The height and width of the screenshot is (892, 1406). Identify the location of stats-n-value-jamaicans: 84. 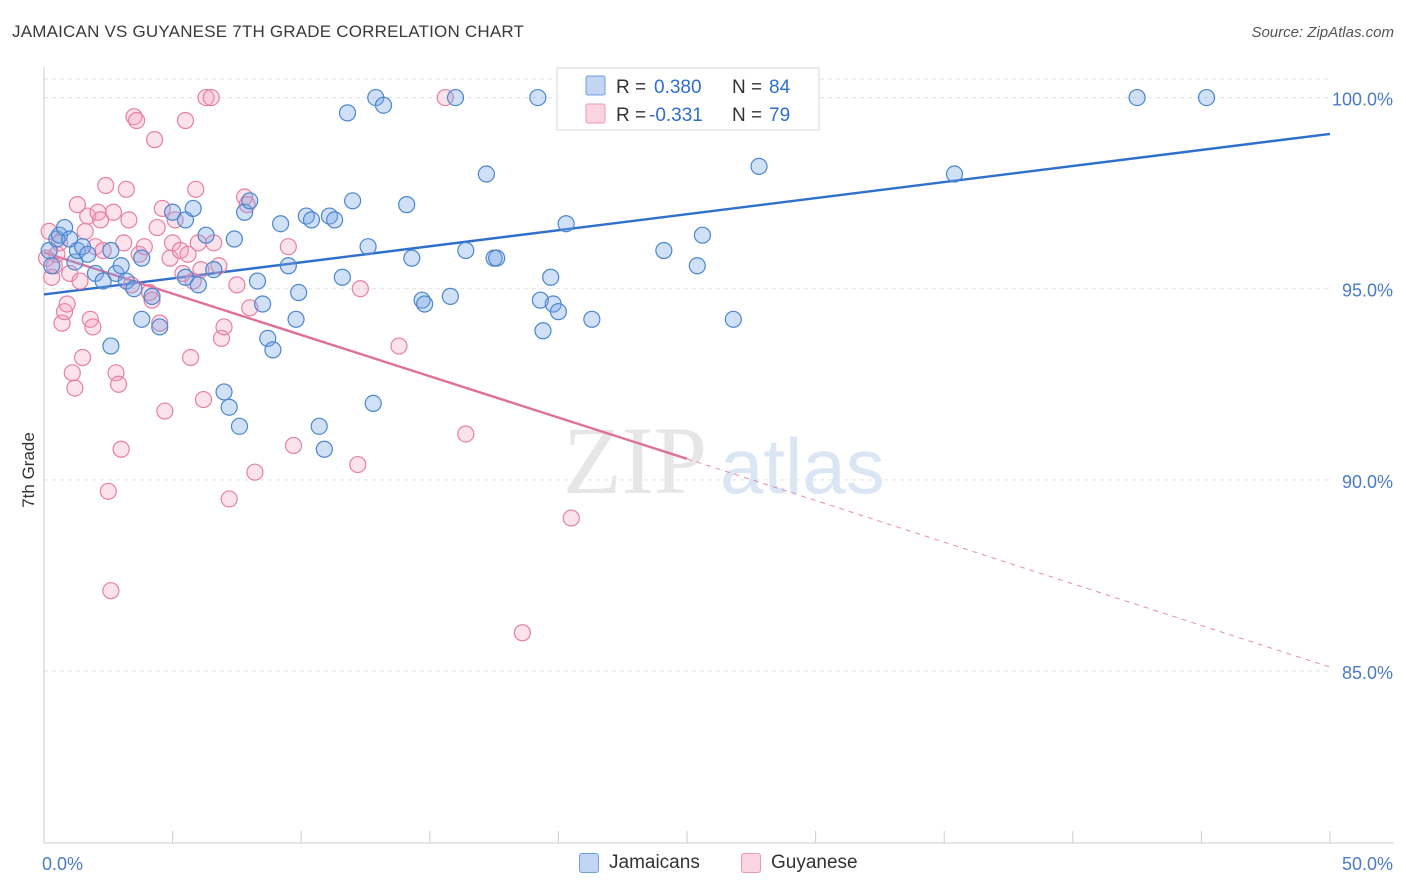
(780, 87).